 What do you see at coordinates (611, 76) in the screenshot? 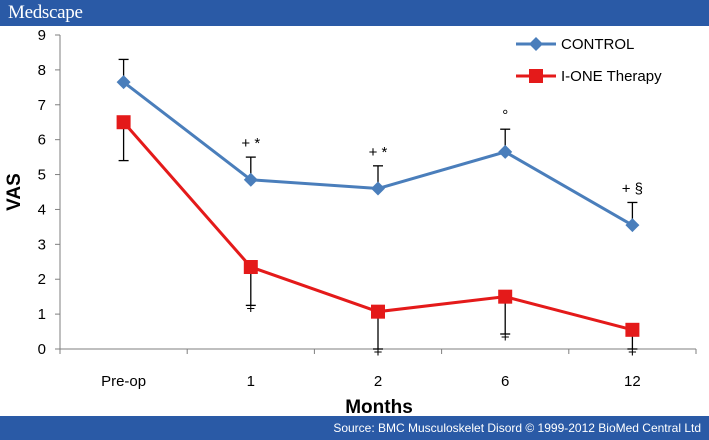
I see `legend-label: I-ONE Therapy` at bounding box center [611, 76].